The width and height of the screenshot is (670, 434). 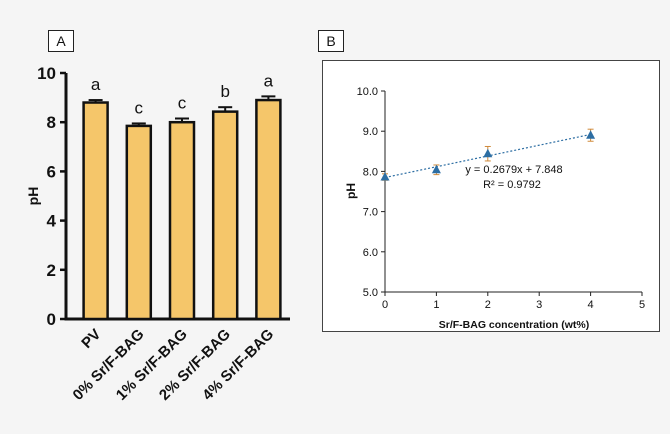 What do you see at coordinates (370, 213) in the screenshot?
I see `y-tick-label: 7.0` at bounding box center [370, 213].